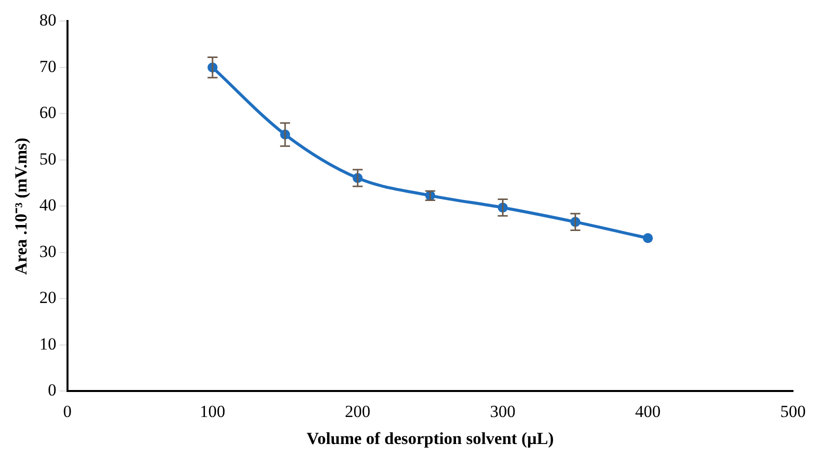  I want to click on point, so click(647, 238).